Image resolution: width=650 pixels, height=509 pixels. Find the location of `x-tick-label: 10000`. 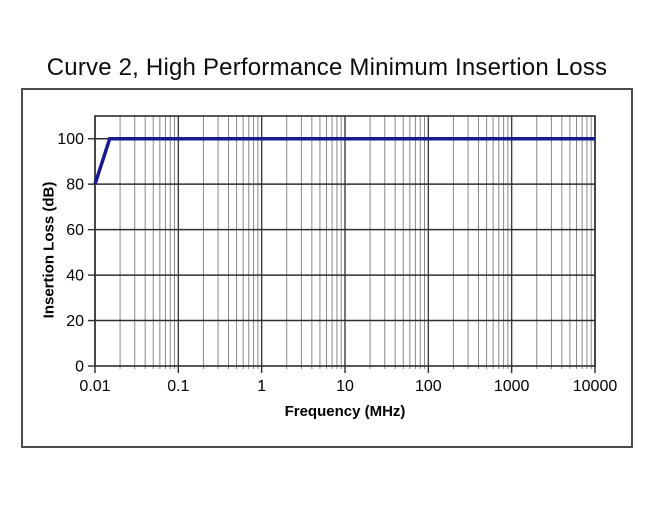

x-tick-label: 10000 is located at coordinates (595, 386).